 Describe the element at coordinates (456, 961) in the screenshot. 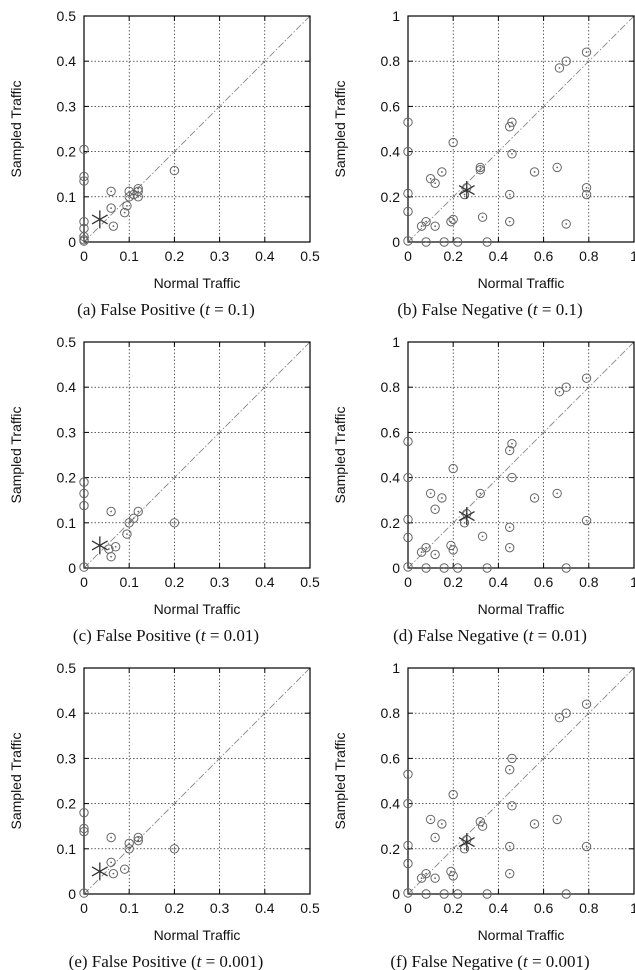

I see `caption-prefix: (f) False Negative (` at that location.